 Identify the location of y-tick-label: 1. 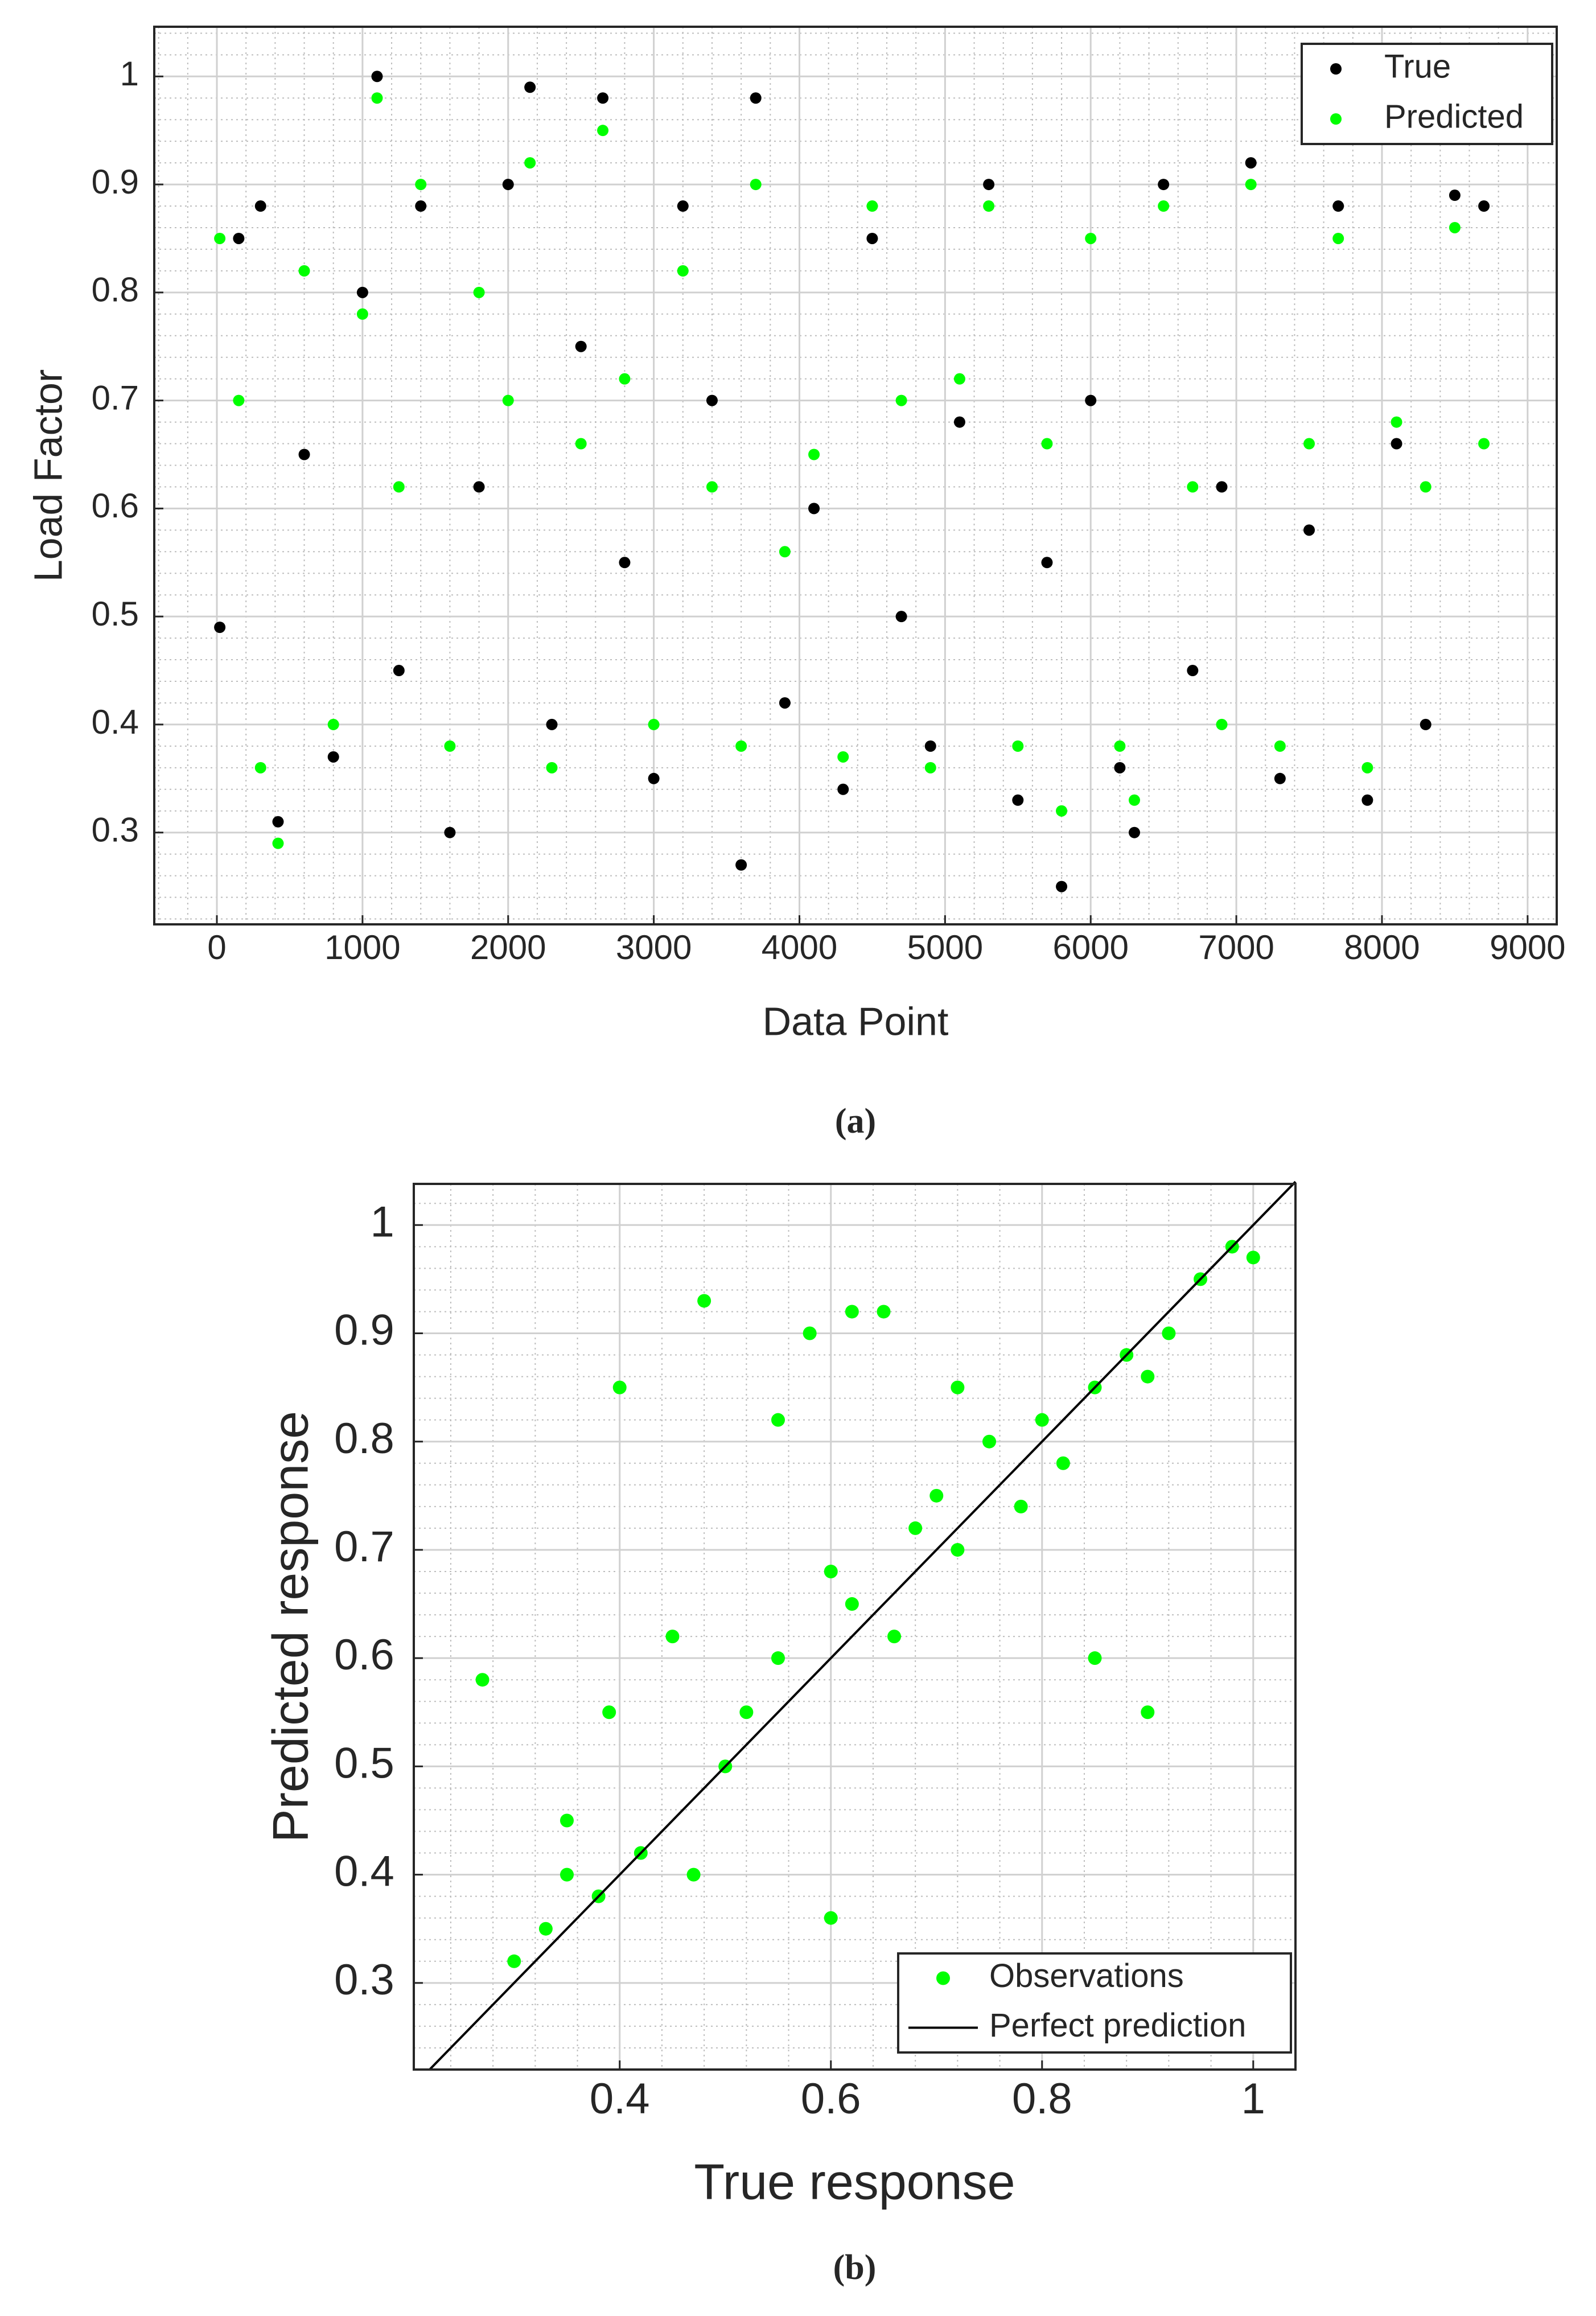
(129, 74).